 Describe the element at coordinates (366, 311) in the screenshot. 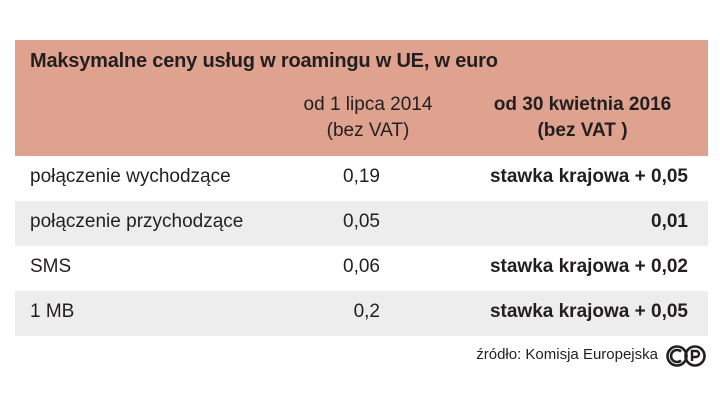

I see `value-2014: 0,2` at that location.